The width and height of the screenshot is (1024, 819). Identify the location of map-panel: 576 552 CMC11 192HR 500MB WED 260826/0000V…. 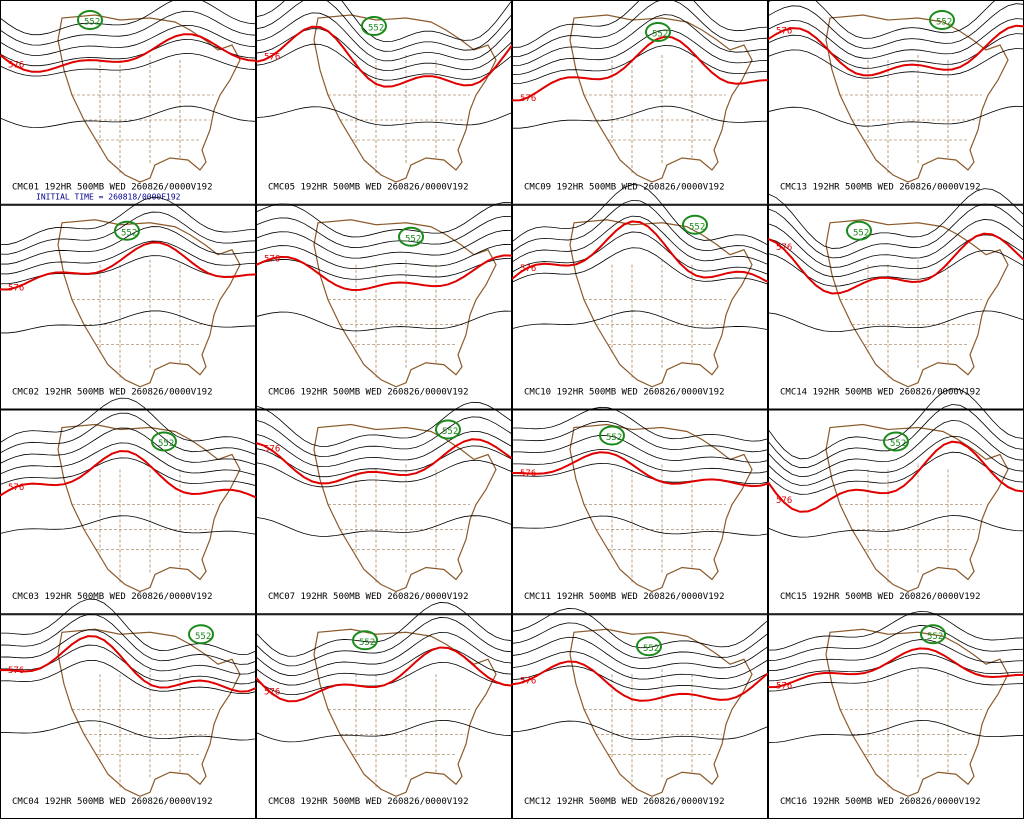
(640, 510).